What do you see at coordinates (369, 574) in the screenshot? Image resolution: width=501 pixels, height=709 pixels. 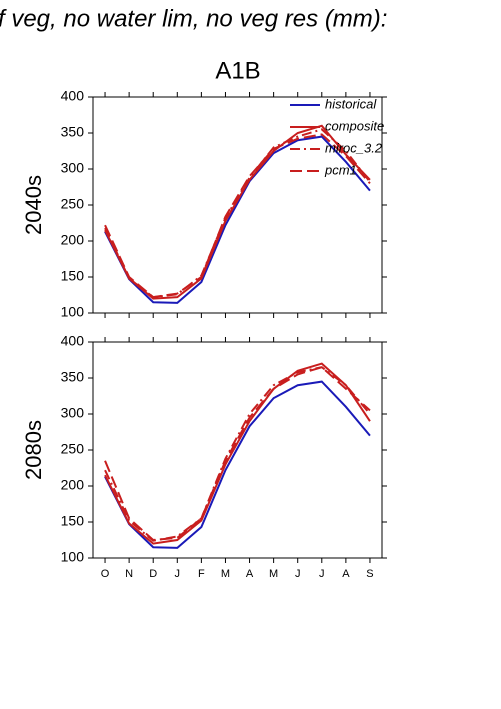 I see `x-tick-label: S` at bounding box center [369, 574].